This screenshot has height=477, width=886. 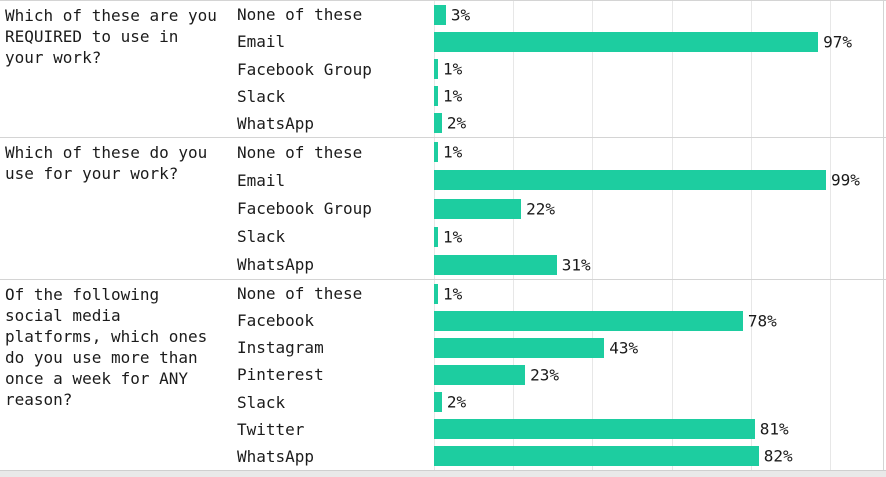 I want to click on bar-track: 31%, so click(x=660, y=265).